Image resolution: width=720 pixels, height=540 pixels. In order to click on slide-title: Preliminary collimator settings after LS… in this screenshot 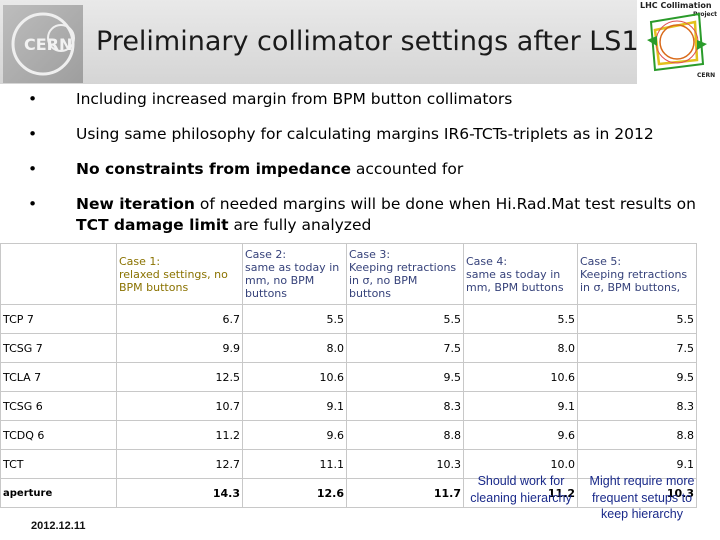, I will do `click(367, 41)`.